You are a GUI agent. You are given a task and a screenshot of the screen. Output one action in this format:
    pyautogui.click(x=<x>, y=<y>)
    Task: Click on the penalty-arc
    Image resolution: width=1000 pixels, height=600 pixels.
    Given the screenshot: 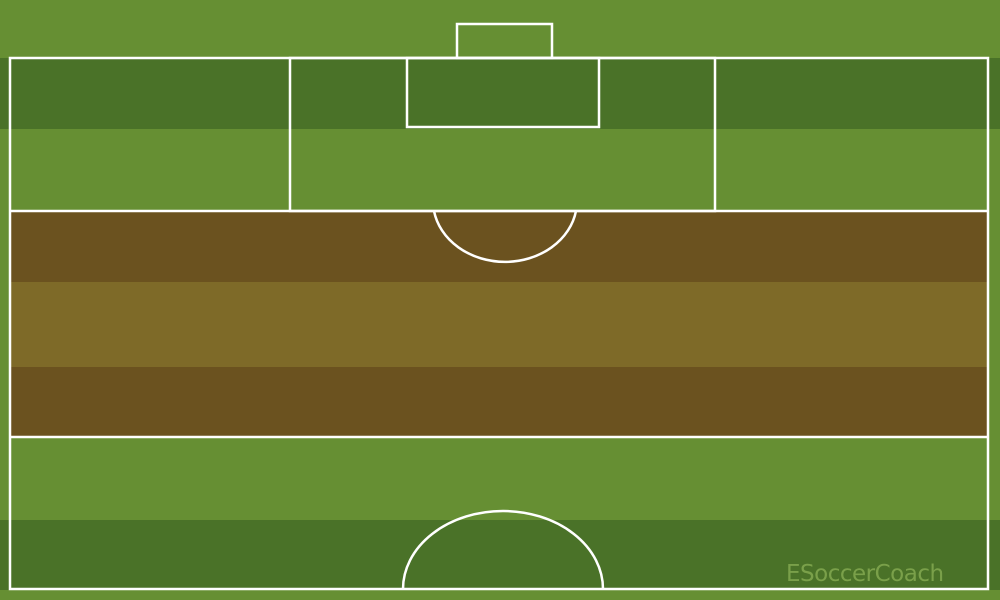 What is the action you would take?
    pyautogui.click(x=505, y=237)
    